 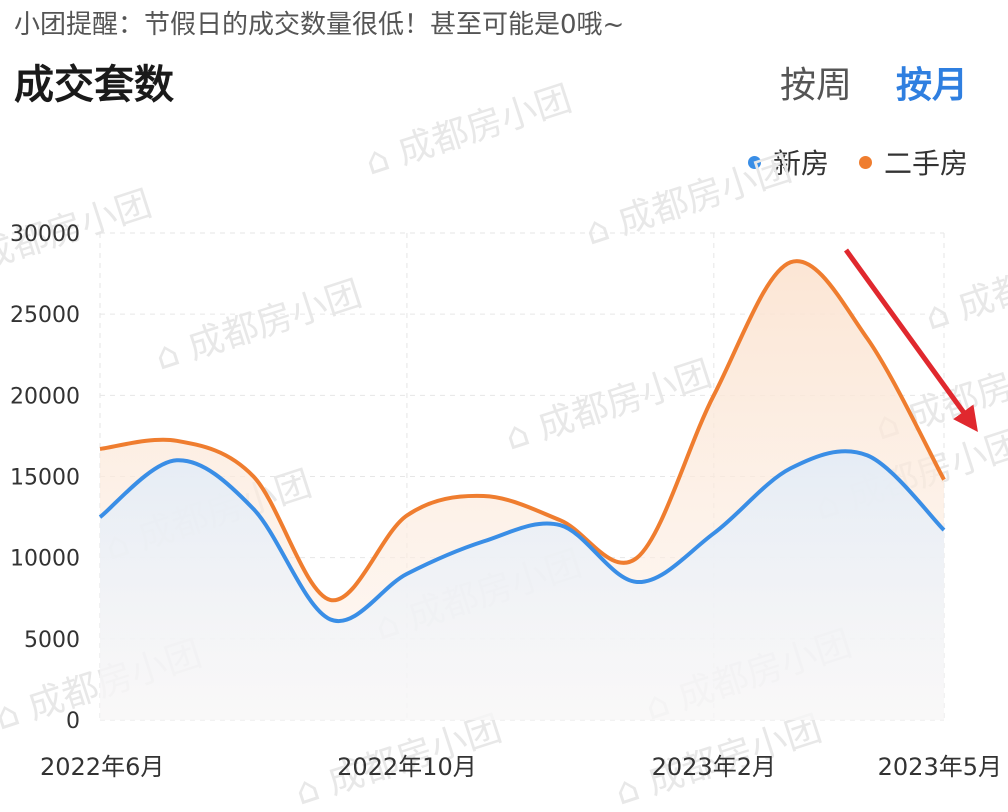 I want to click on y-axis: 0 5000 10000 15000 20000 25000 30000, so click(x=45, y=478).